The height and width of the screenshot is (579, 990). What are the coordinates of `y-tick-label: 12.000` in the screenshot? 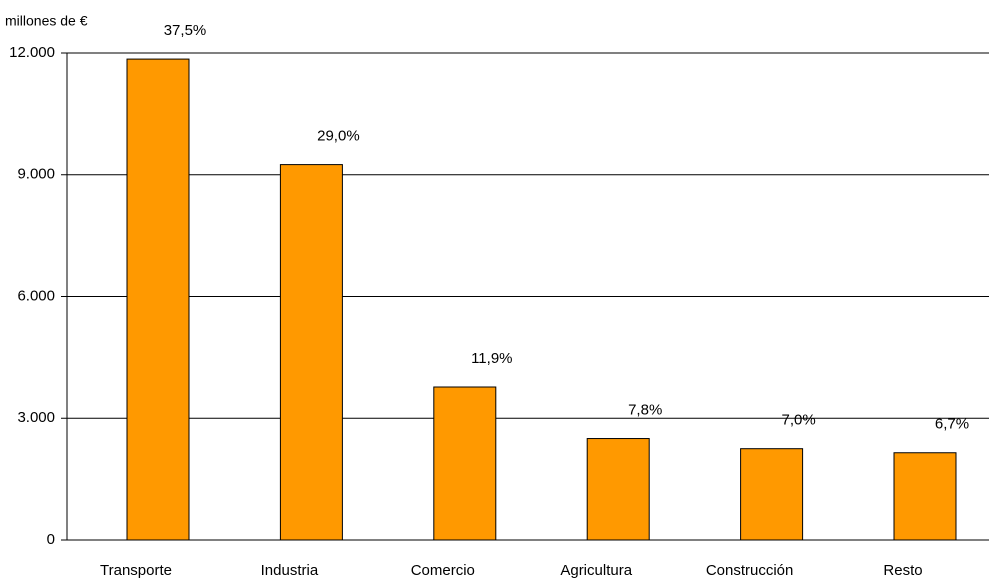 It's located at (32, 52).